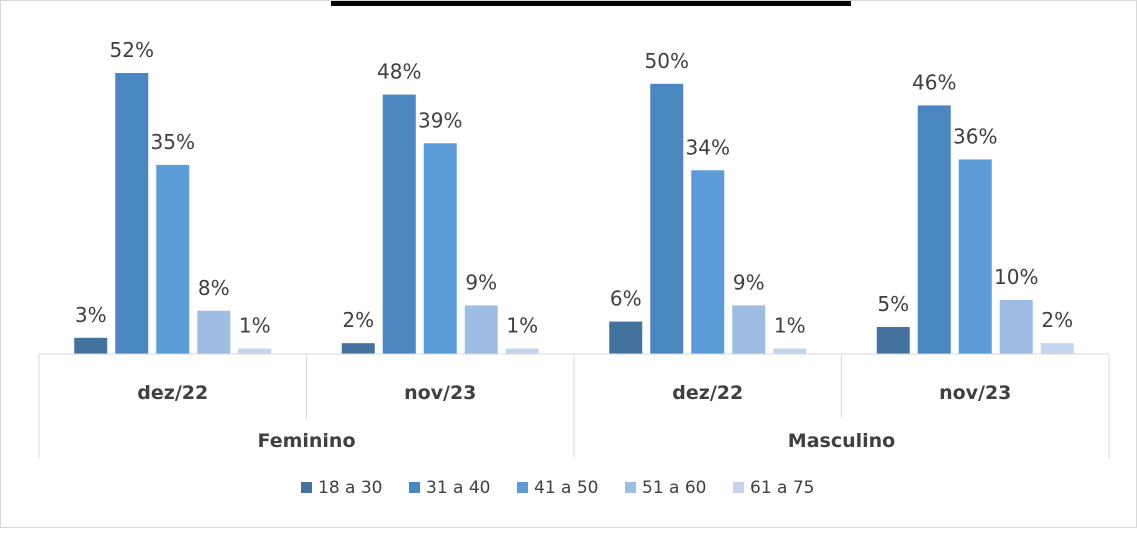  Describe the element at coordinates (667, 61) in the screenshot. I see `data-label: 50%` at that location.